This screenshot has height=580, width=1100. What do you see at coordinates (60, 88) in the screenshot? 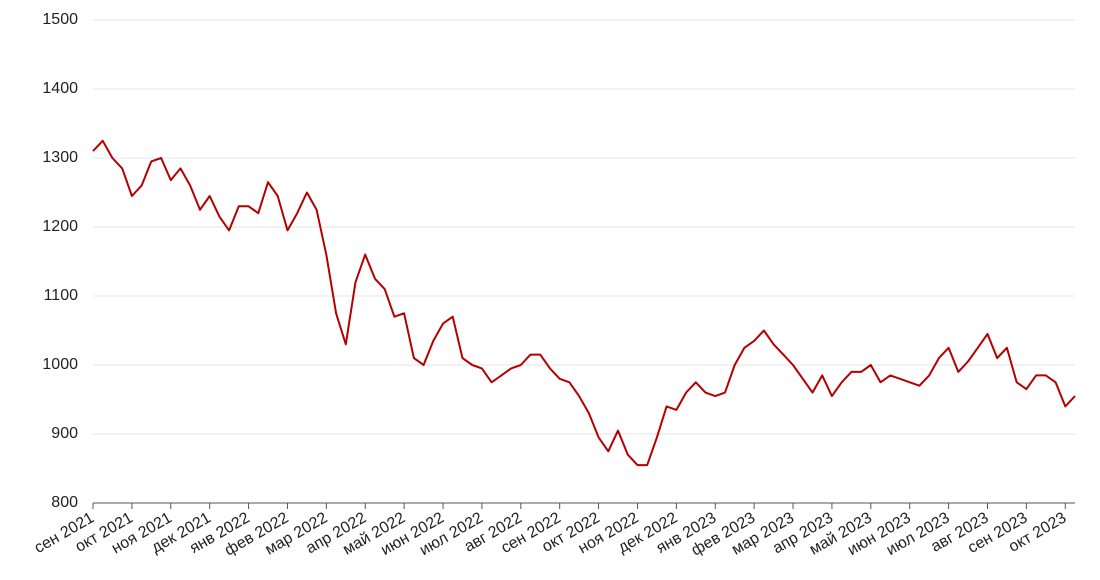
I see `y-tick-label: 1400` at bounding box center [60, 88].